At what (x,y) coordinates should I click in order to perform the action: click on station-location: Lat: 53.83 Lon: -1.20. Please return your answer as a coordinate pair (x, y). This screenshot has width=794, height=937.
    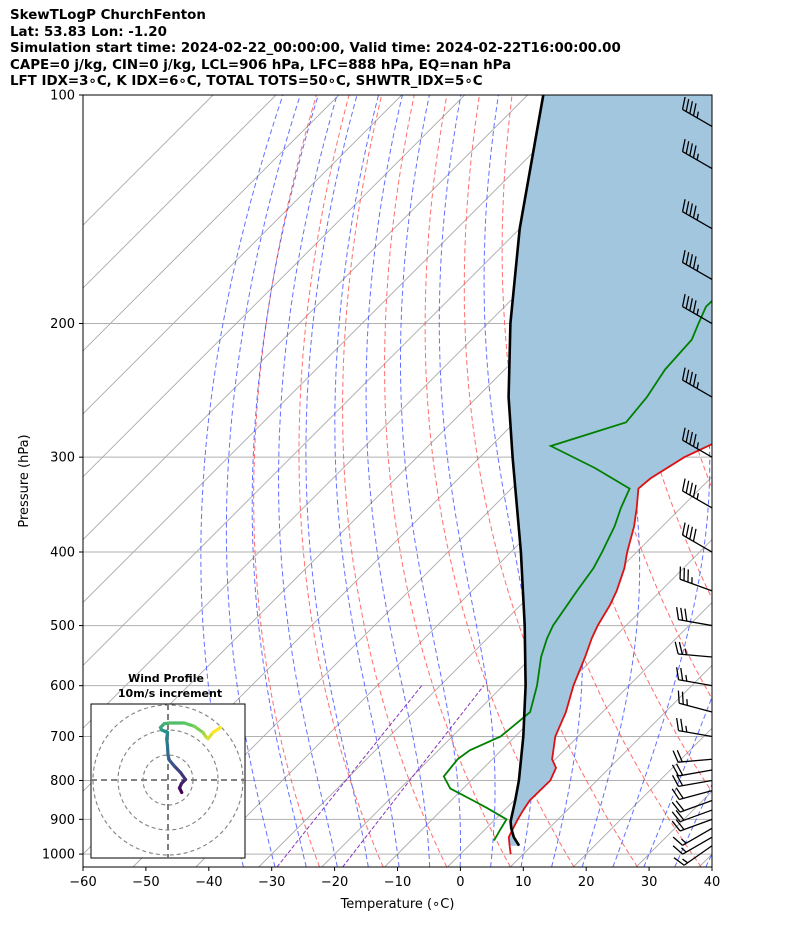
    Looking at the image, I should click on (88, 32).